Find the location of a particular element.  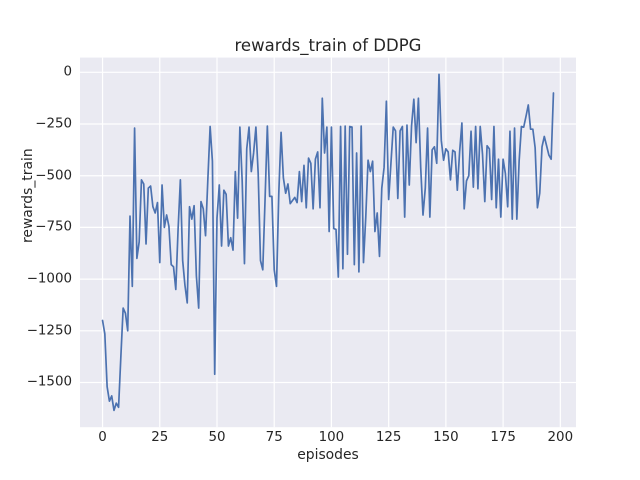

x-axis-label: episodes is located at coordinates (328, 455).